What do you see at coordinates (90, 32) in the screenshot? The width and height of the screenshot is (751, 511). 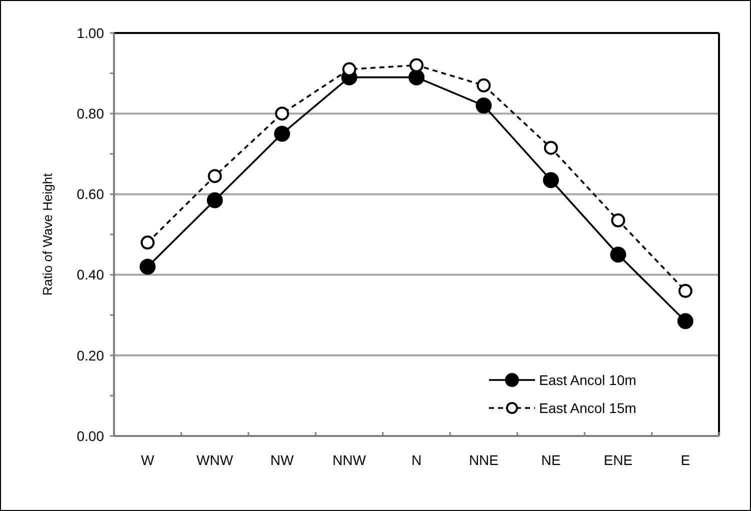 I see `y-tick-label: 1.00` at bounding box center [90, 32].